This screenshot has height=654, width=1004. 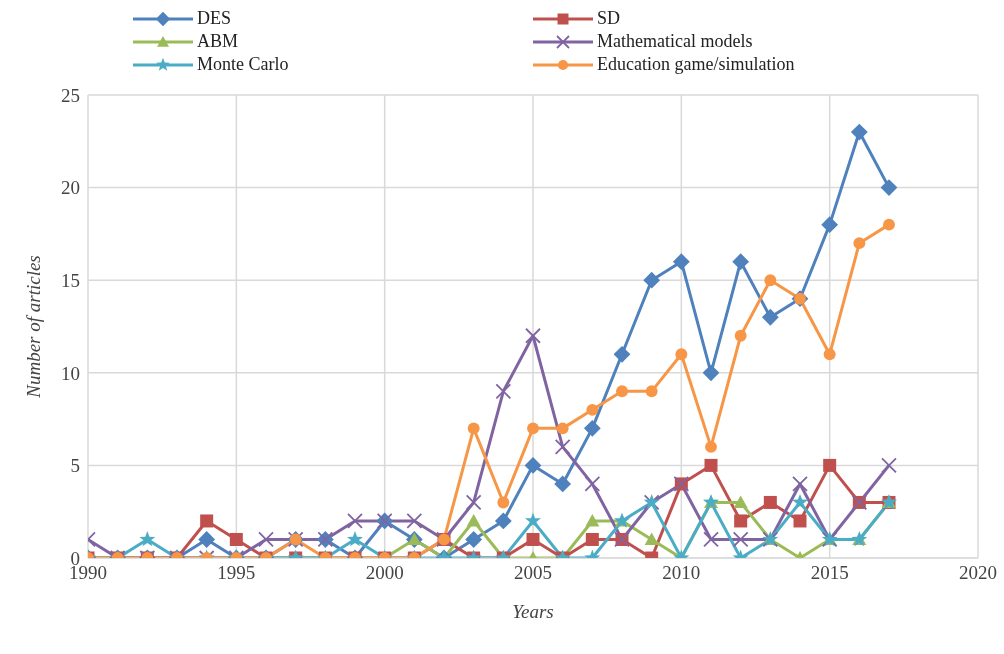 I want to click on legend-label: Monte Carlo, so click(x=243, y=64).